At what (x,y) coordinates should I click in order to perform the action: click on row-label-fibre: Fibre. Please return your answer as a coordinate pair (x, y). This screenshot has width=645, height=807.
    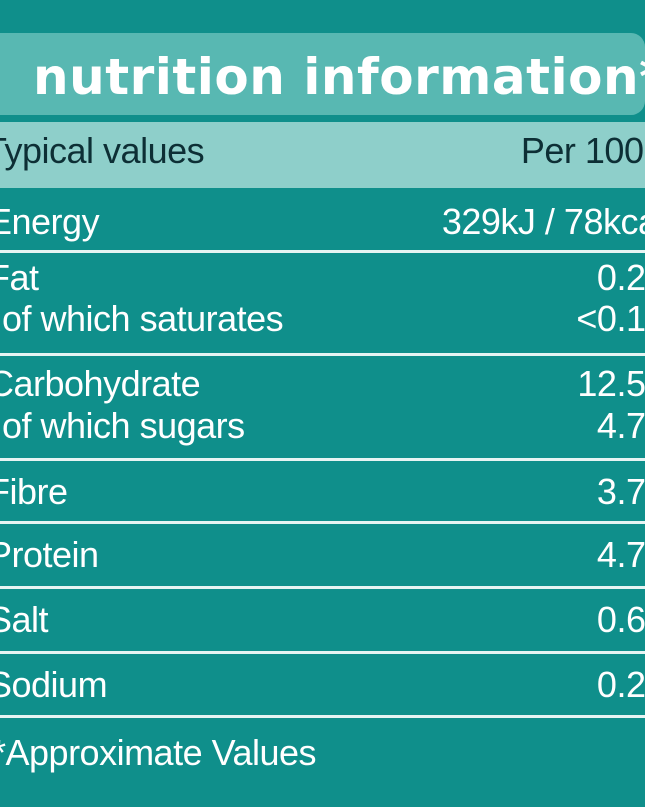
    Looking at the image, I should click on (34, 491).